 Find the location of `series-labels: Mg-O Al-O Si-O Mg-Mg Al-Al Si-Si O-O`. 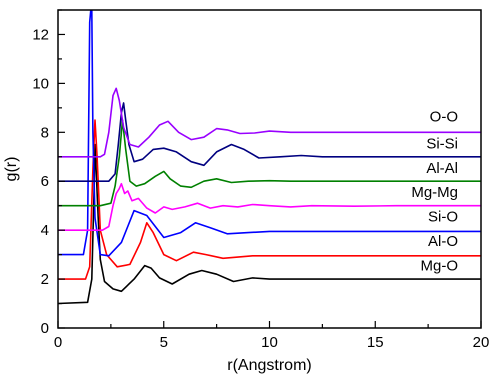

series-labels: Mg-O Al-O Si-O Mg-Mg Al-Al Si-Si O-O is located at coordinates (434, 191).